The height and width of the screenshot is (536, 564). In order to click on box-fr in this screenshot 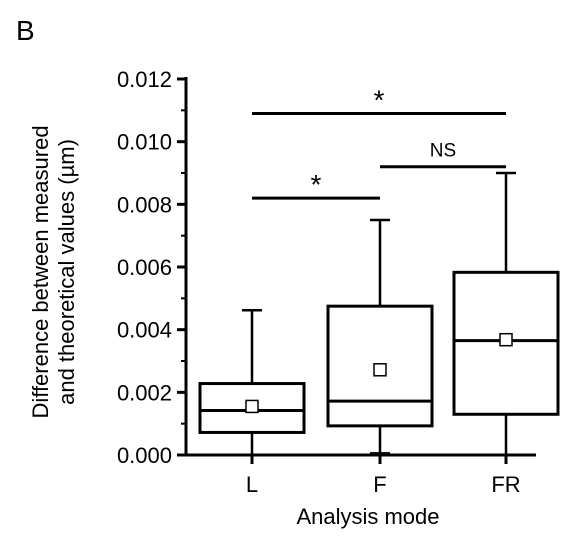, I will do `click(506, 314)`.